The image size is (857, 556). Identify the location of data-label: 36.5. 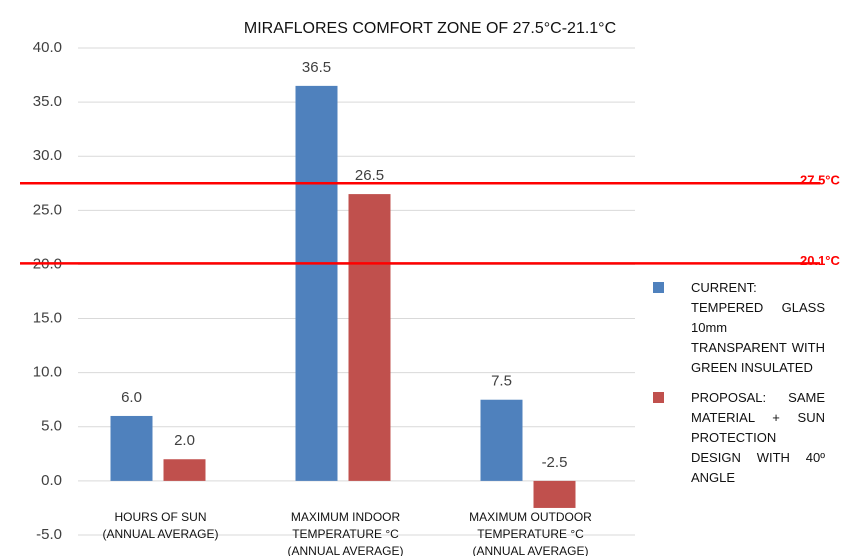
(316, 67).